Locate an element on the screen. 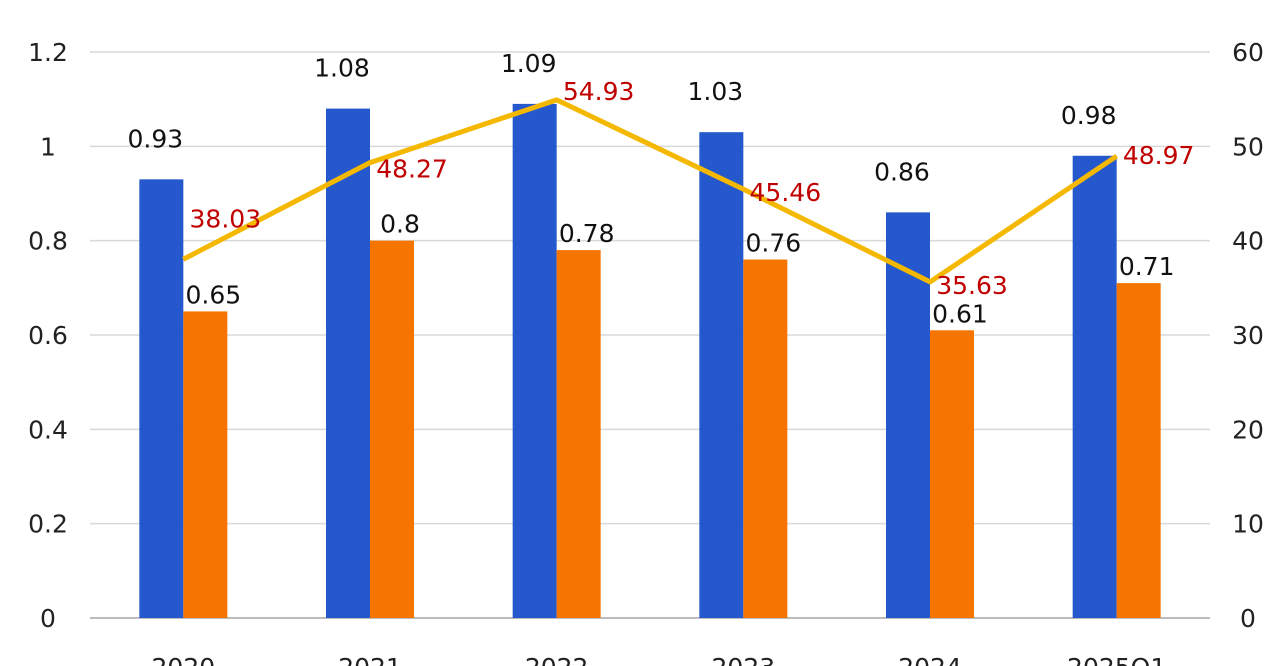 This screenshot has height=666, width=1280. left-tick-label: 0 is located at coordinates (48, 618).